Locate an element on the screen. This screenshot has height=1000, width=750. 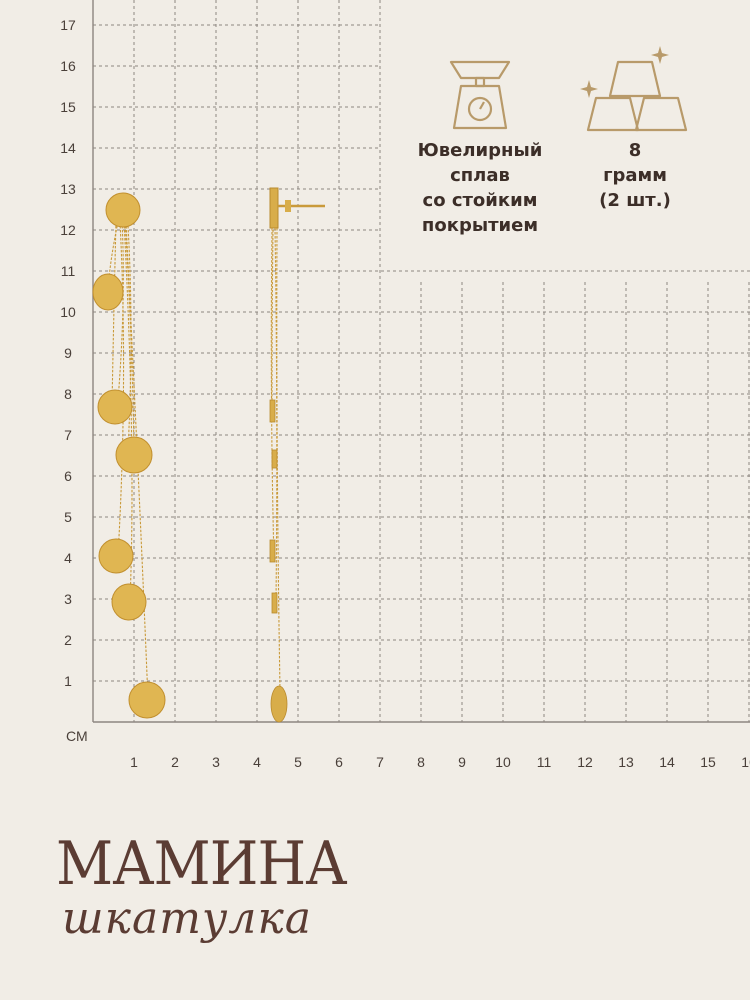
y-tick-label: 11 is located at coordinates (68, 271).